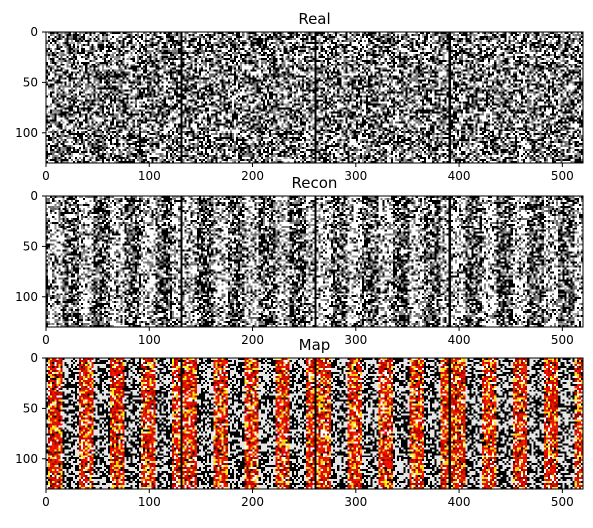 The width and height of the screenshot is (593, 528). I want to click on panel-title: Real, so click(314, 19).